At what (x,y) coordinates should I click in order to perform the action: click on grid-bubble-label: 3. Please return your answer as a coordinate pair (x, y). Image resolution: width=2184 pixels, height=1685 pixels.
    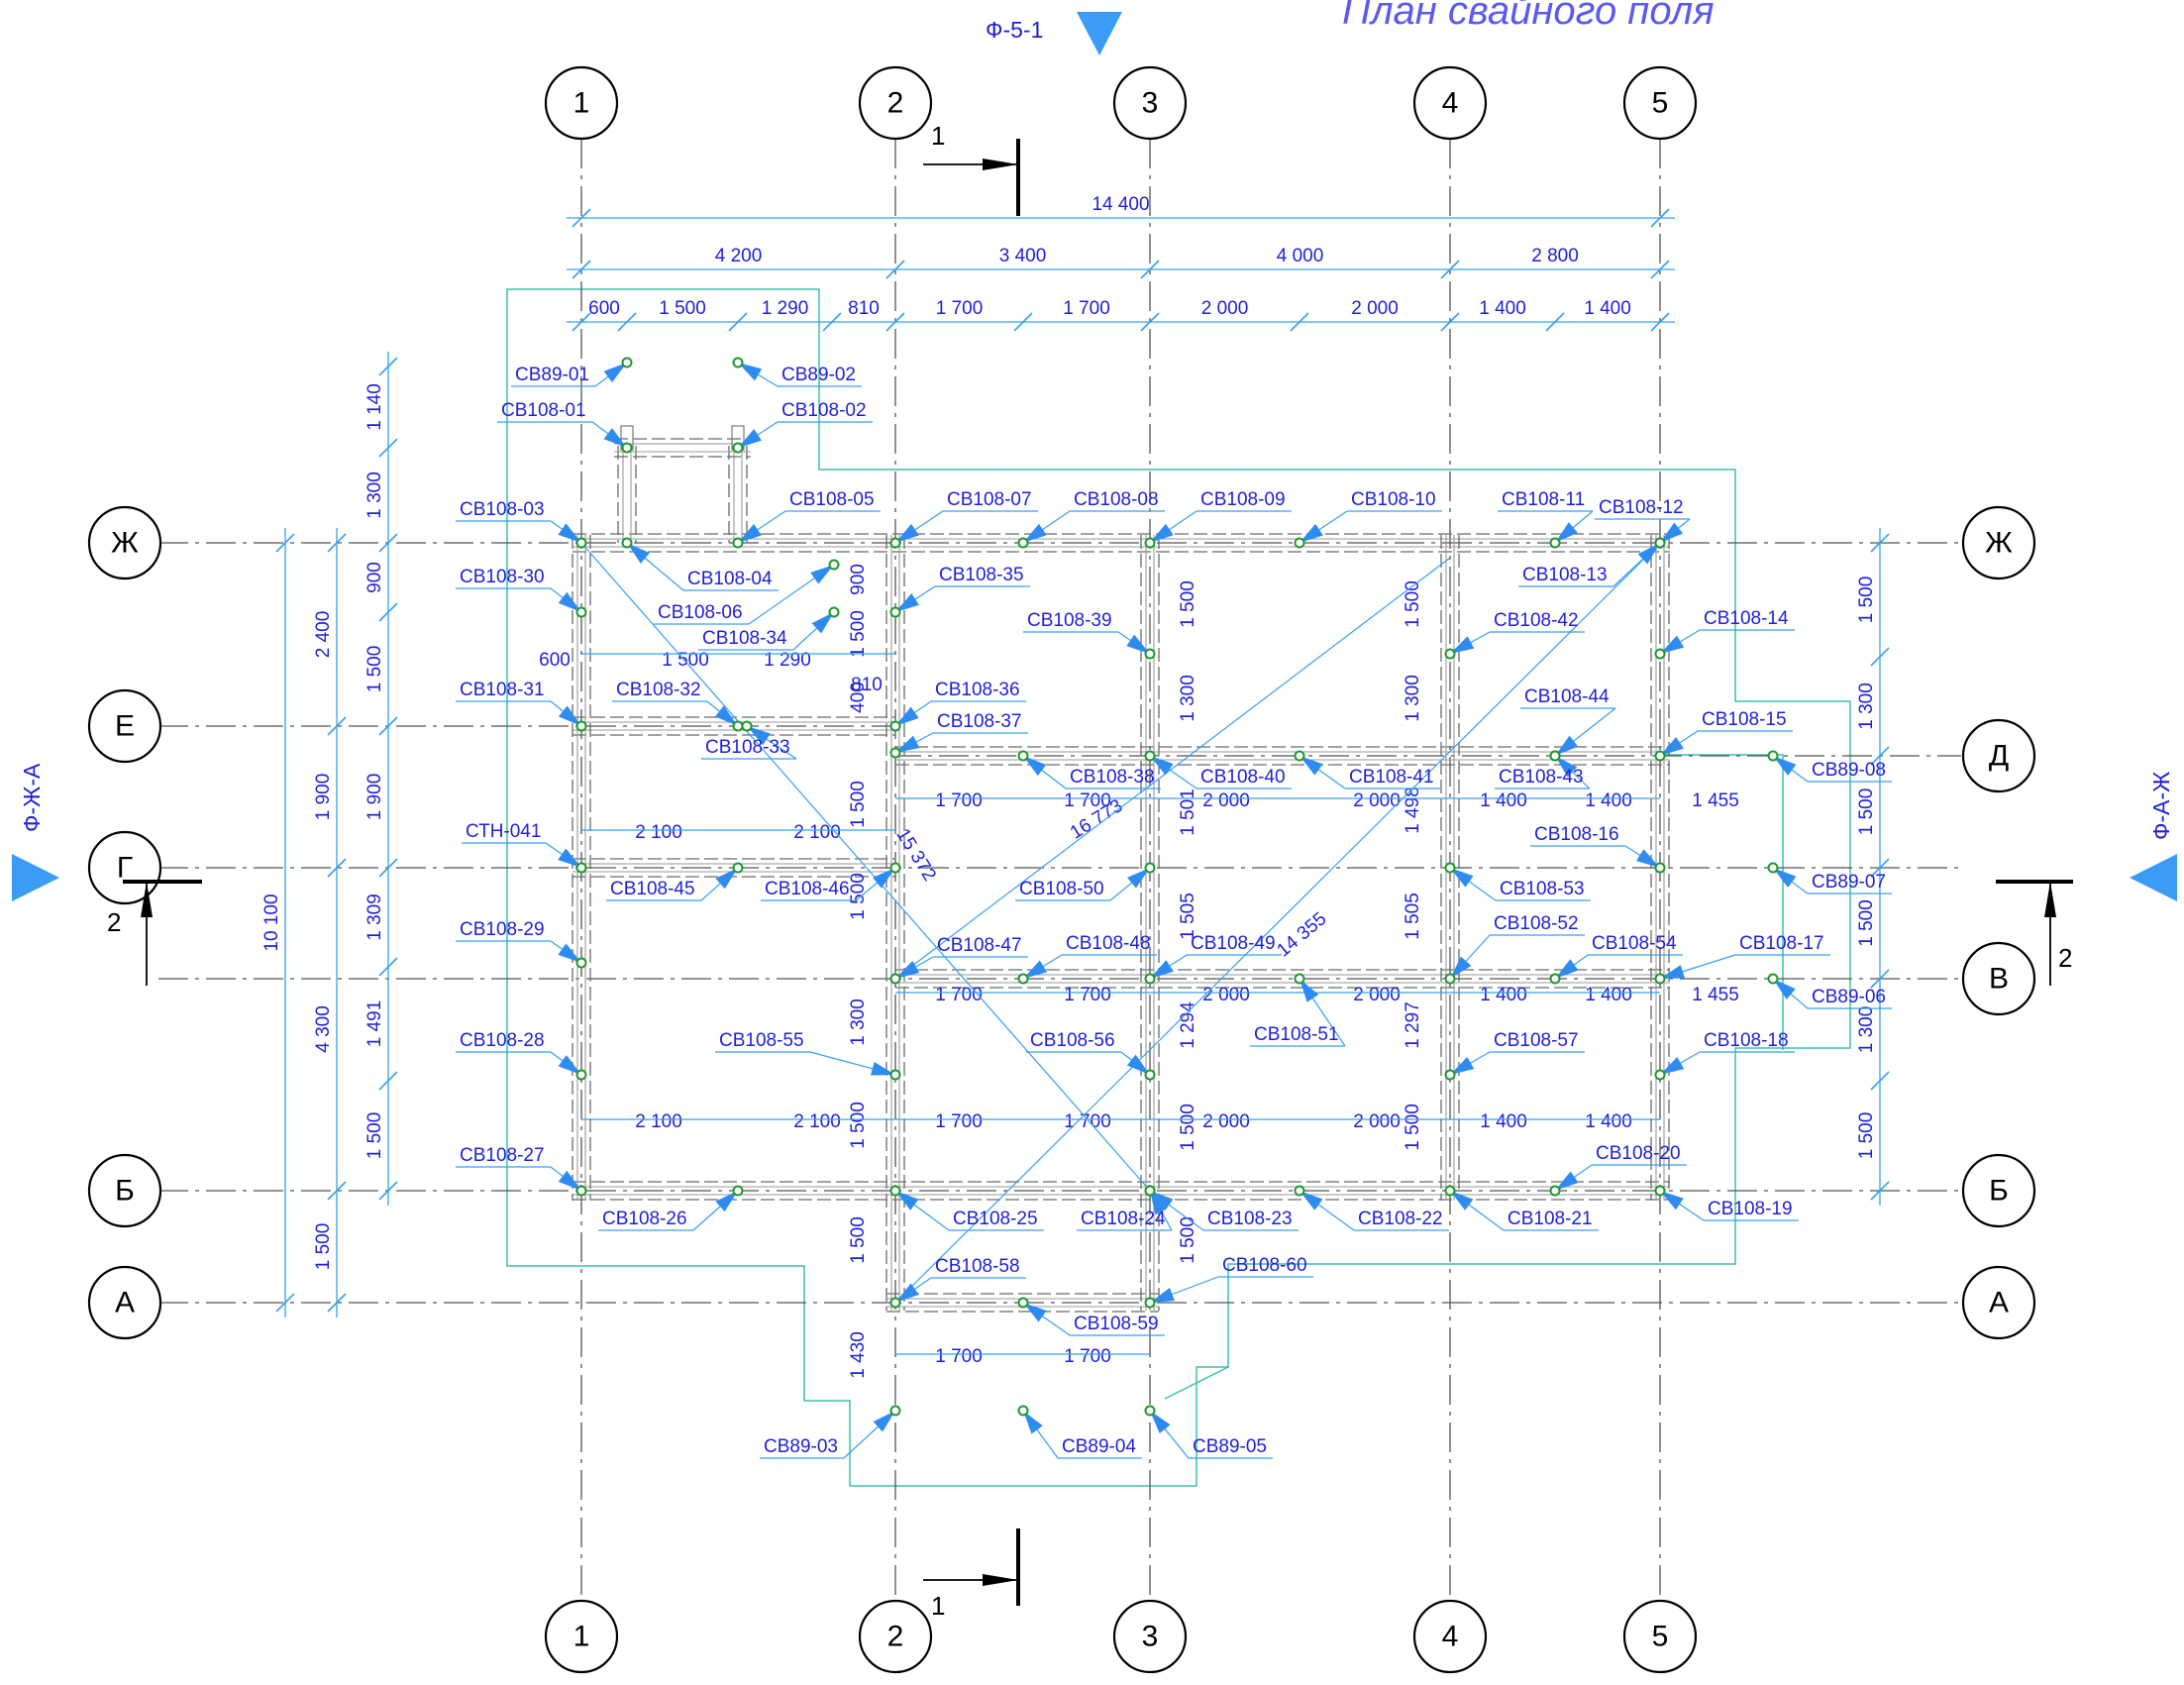
    Looking at the image, I should click on (1150, 103).